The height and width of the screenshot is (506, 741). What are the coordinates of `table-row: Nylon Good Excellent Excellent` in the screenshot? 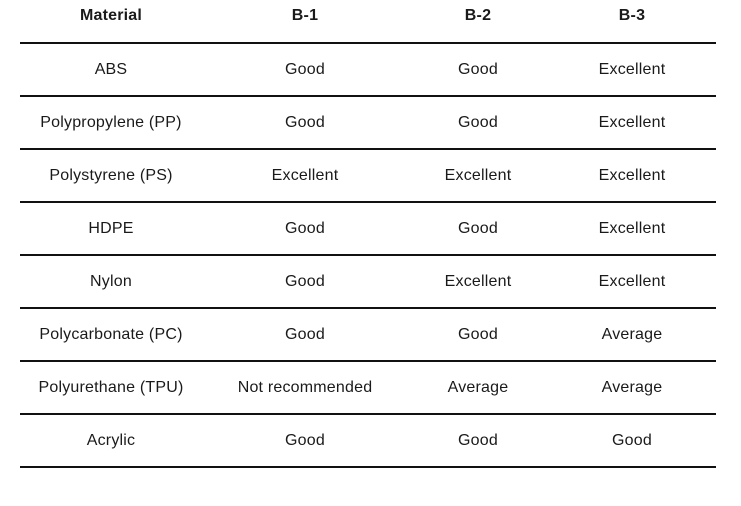 It's located at (368, 282).